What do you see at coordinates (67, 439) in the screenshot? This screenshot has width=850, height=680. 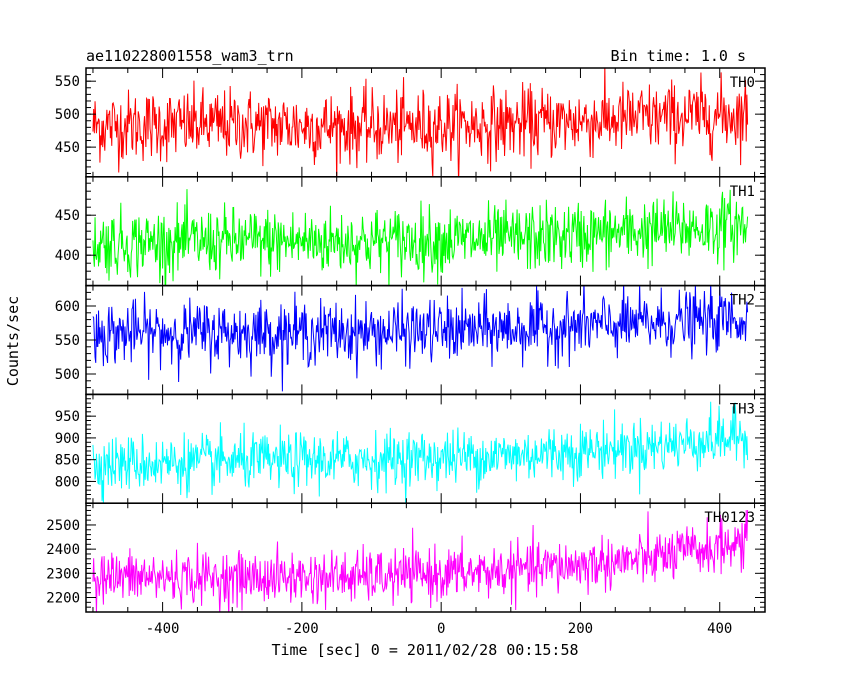 I see `y-tick-label: 900` at bounding box center [67, 439].